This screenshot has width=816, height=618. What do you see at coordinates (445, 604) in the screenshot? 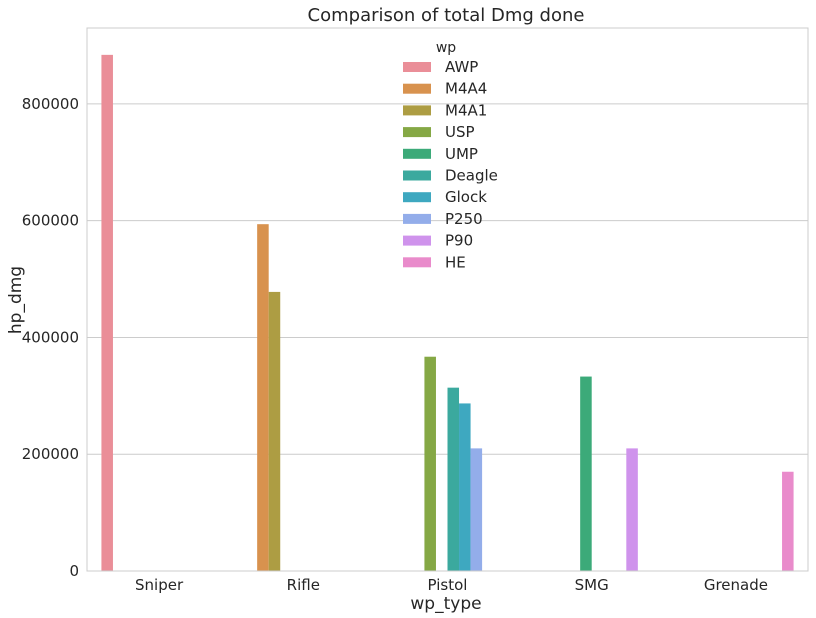
I see `x-axis-label: wp_type` at bounding box center [445, 604].